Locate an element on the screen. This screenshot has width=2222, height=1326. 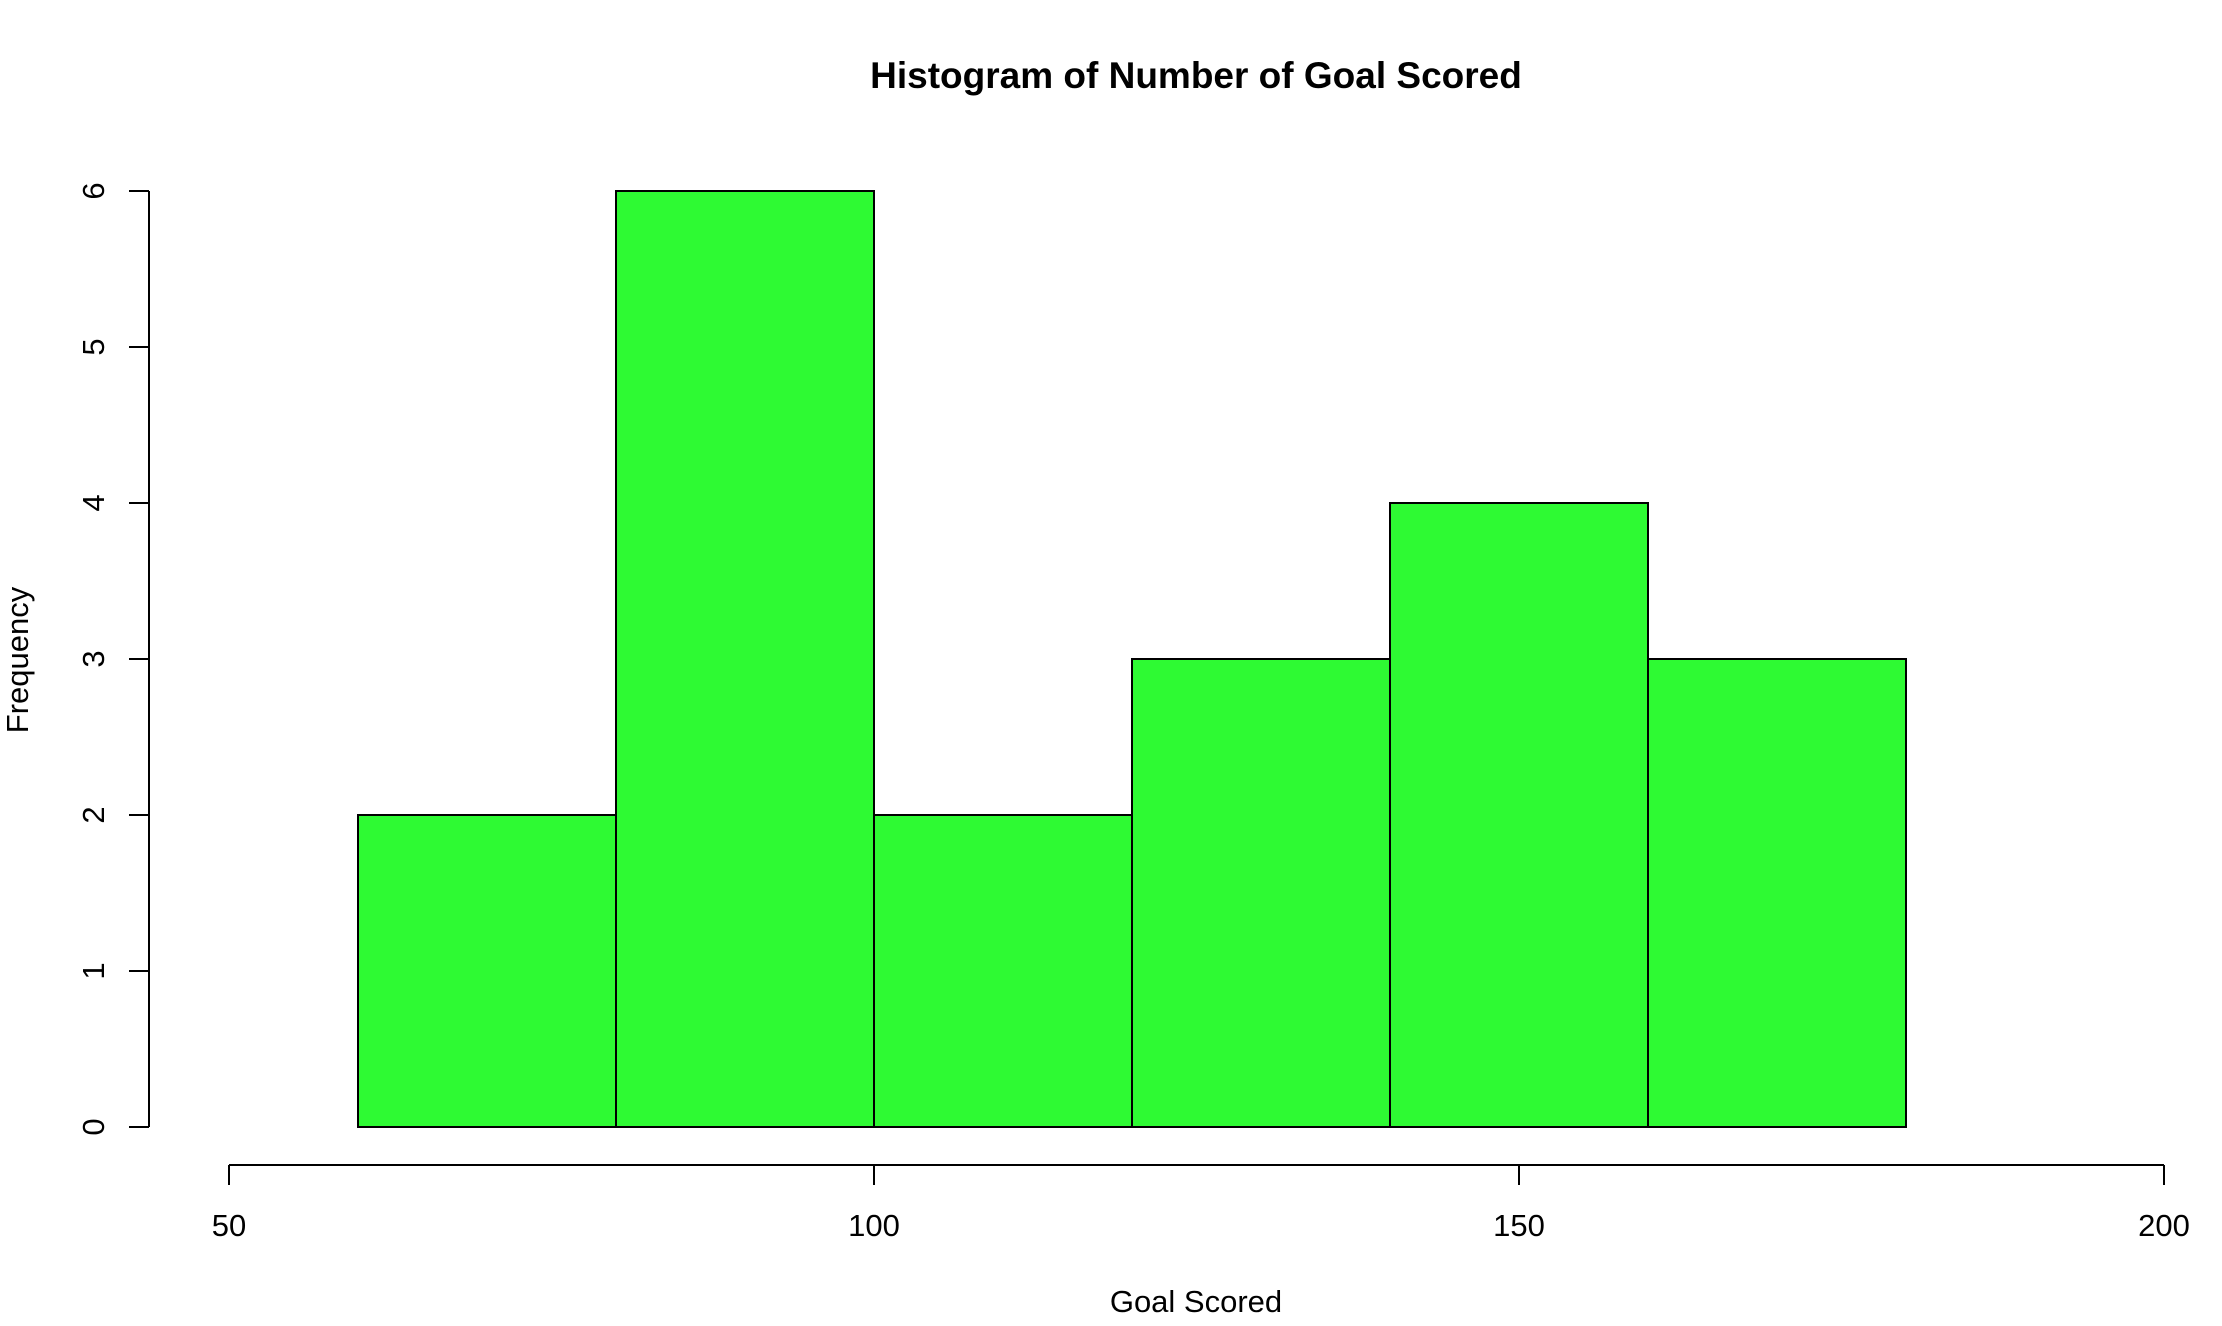
y-tick-label: 6 is located at coordinates (93, 190).